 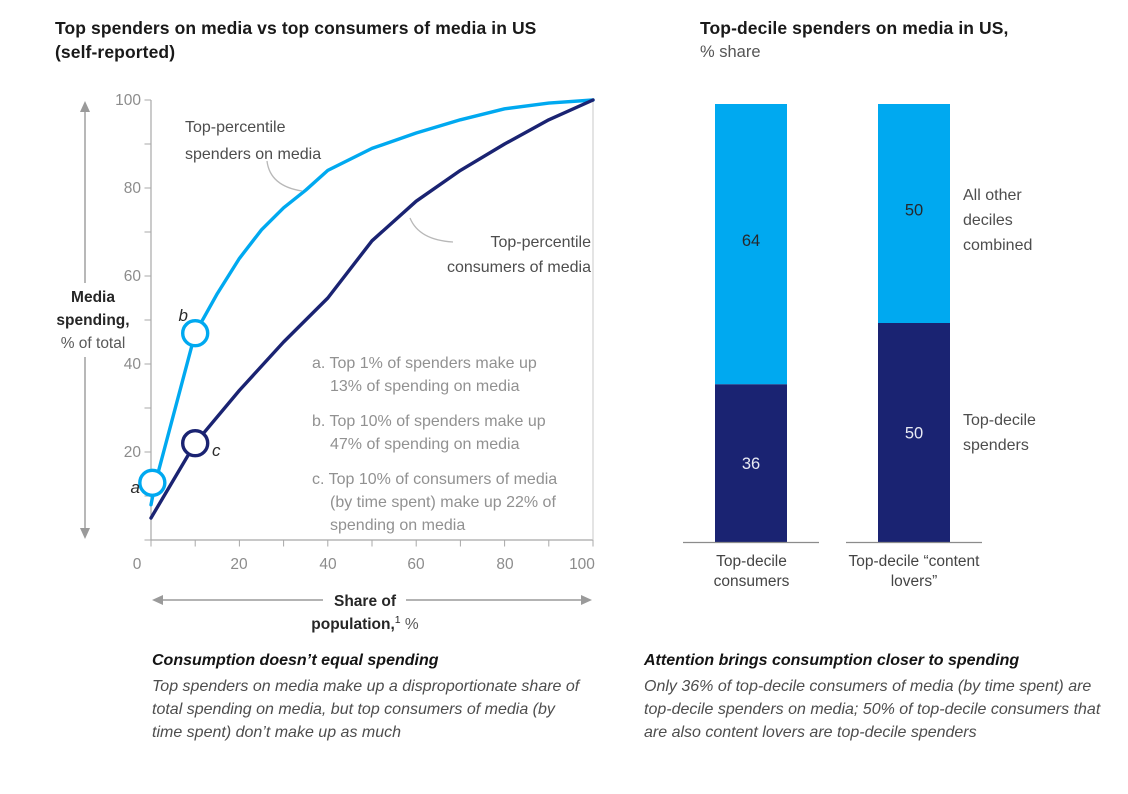 What do you see at coordinates (195, 443) in the screenshot?
I see `marker-point-c` at bounding box center [195, 443].